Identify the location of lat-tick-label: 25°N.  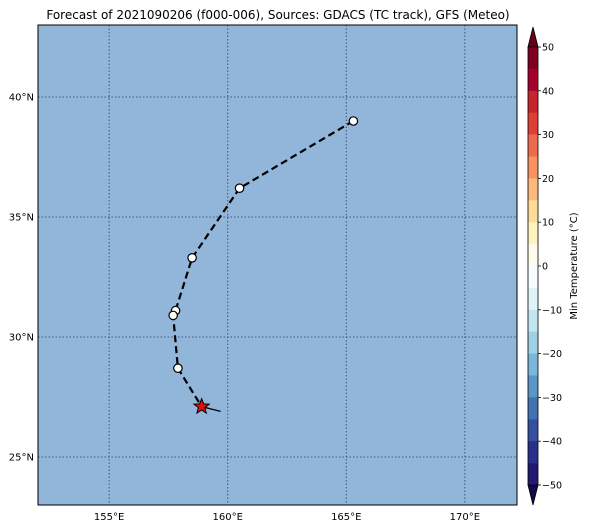
(21, 458).